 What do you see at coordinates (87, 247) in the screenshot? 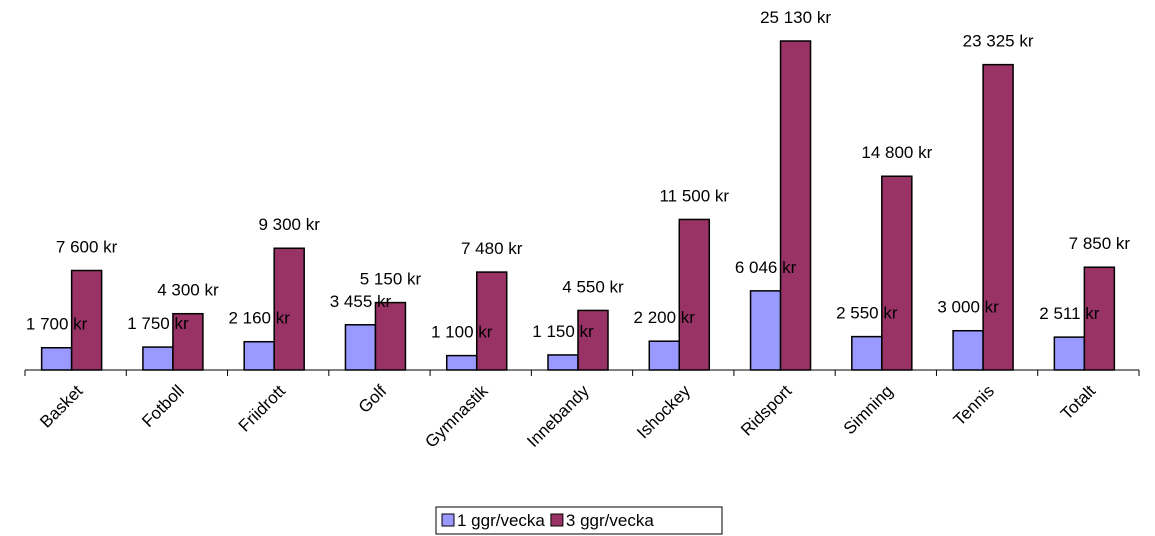
I see `data-label: 7 600 kr` at bounding box center [87, 247].